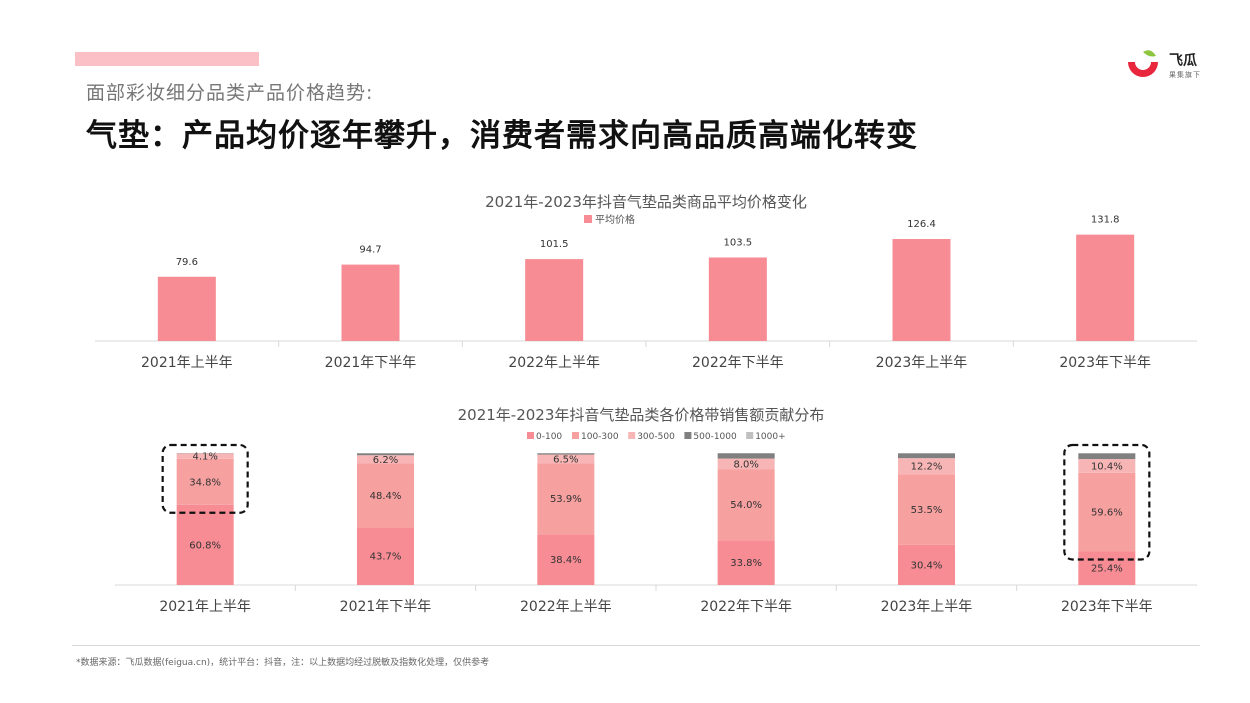 This screenshot has width=1250, height=703. Describe the element at coordinates (921, 224) in the screenshot. I see `chart1-data-label: 126.4` at that location.